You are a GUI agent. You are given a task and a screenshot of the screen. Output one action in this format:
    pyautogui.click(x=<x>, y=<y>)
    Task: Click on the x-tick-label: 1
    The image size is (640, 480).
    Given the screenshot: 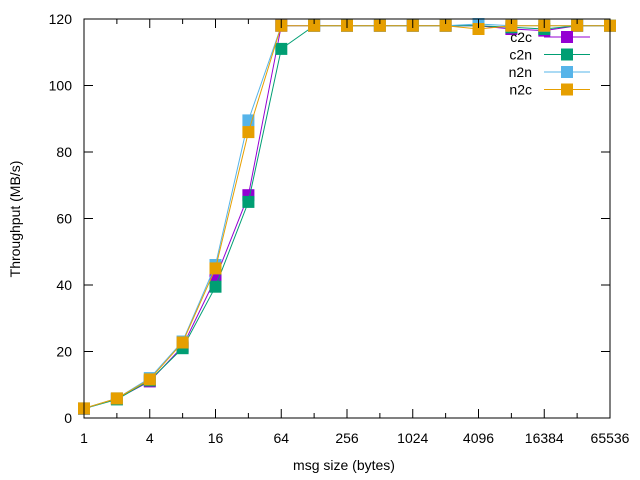 What is the action you would take?
    pyautogui.click(x=84, y=438)
    